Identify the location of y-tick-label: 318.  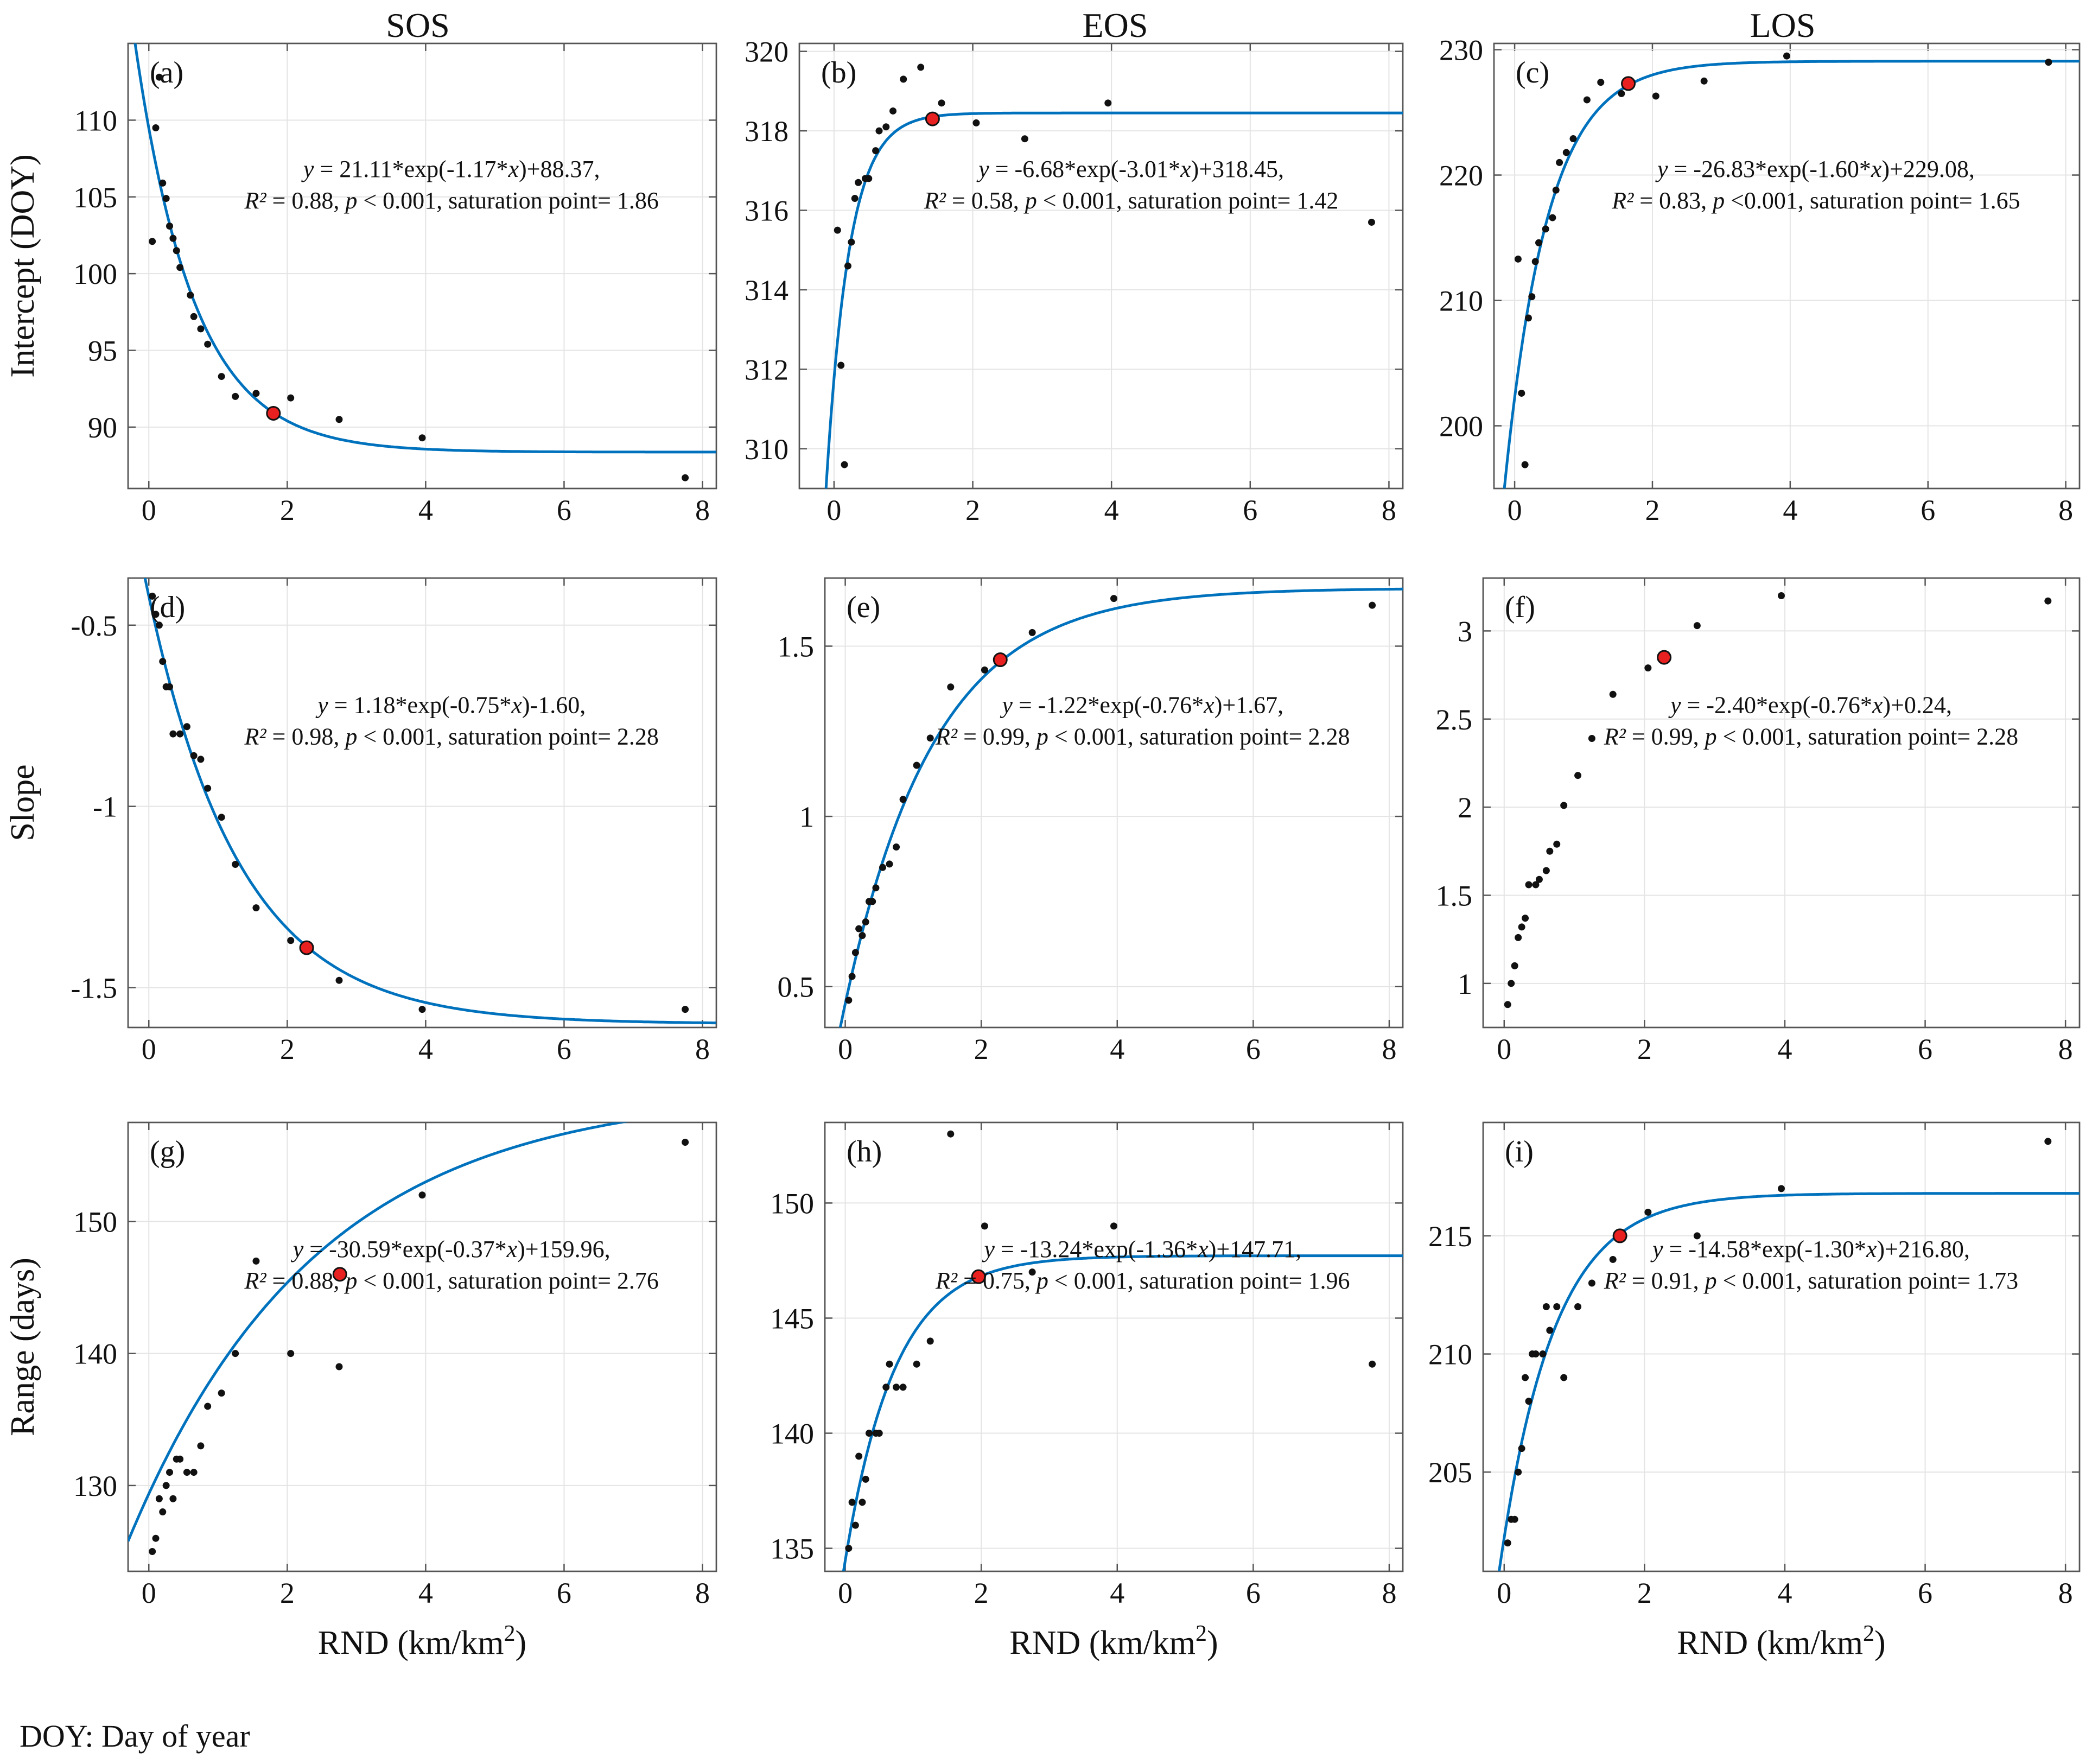
(767, 132).